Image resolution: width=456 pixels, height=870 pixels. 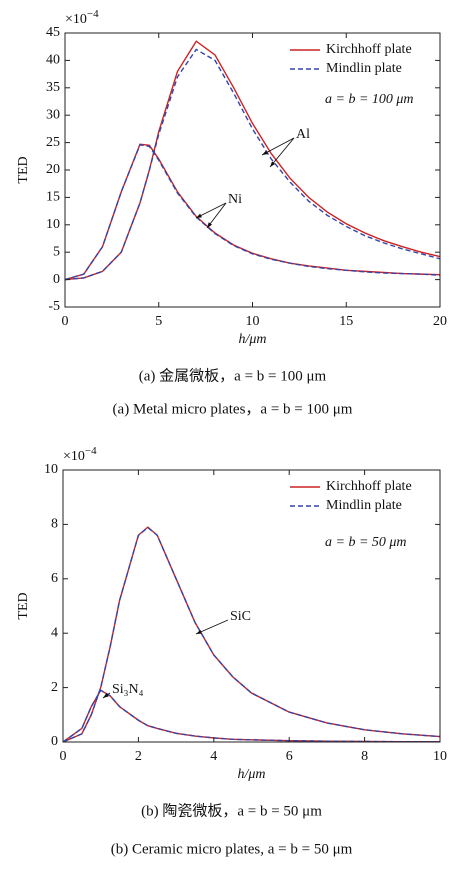 I want to click on y-tick-label: 2, so click(x=54, y=687).